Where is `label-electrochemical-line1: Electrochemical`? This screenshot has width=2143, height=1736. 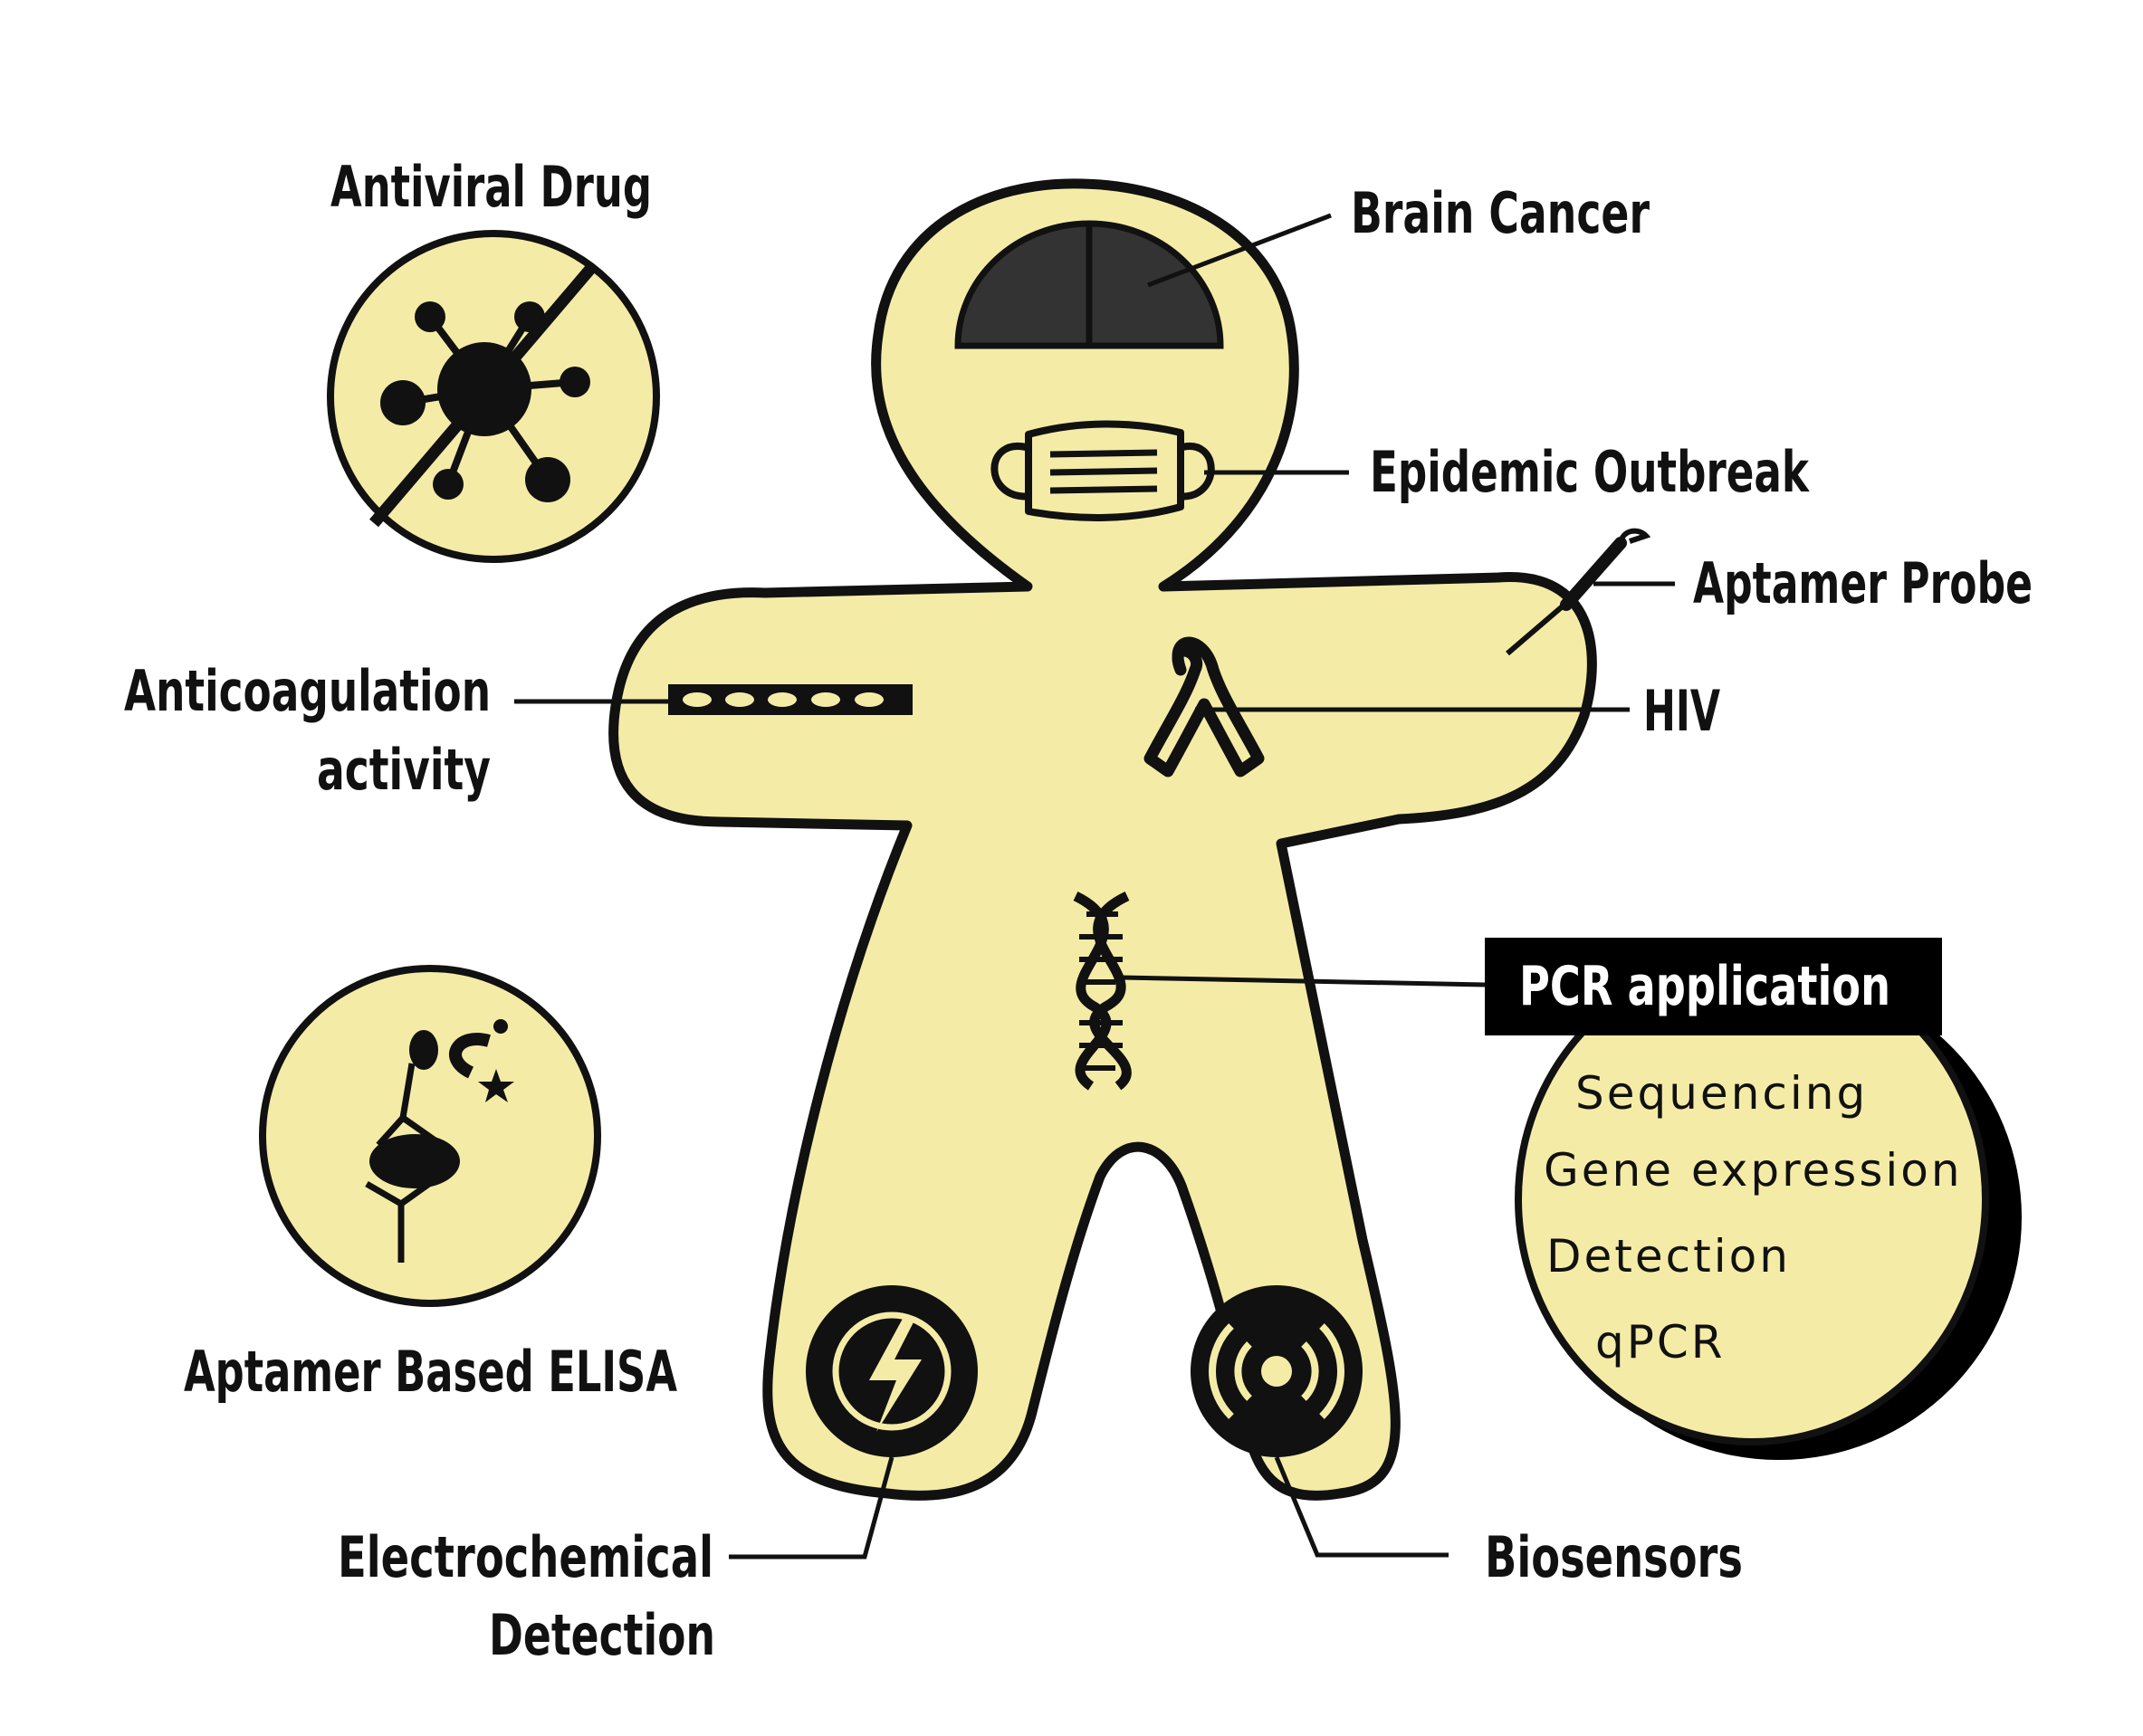 label-electrochemical-line1: Electrochemical is located at coordinates (525, 1557).